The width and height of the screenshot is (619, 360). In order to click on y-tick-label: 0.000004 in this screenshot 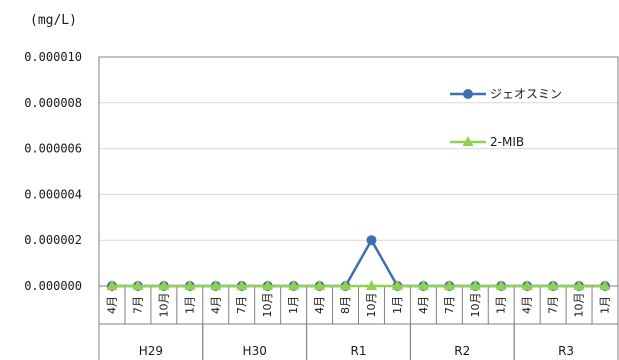, I will do `click(53, 194)`.